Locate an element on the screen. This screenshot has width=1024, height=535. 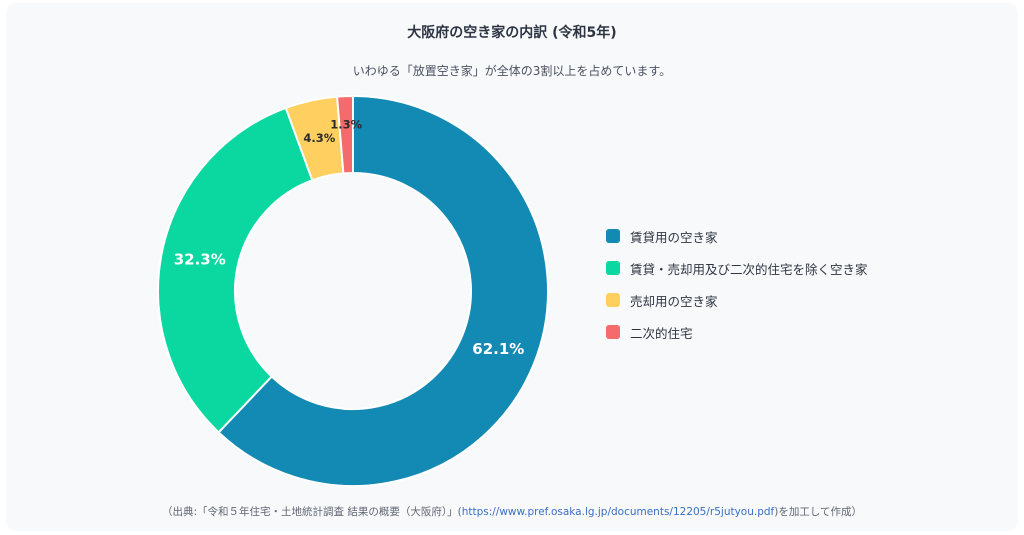
legend-item: 賃貸用の空き家 is located at coordinates (737, 236).